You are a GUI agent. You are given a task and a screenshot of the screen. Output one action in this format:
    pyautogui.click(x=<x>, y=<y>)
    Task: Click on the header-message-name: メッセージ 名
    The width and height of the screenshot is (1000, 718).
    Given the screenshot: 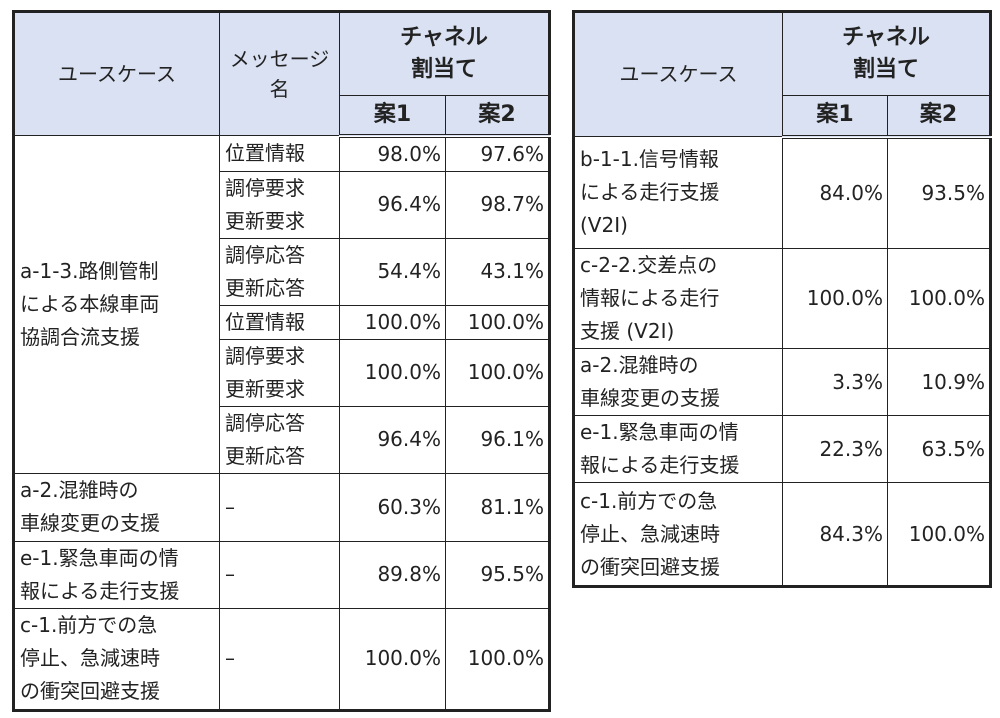 What is the action you would take?
    pyautogui.click(x=279, y=73)
    